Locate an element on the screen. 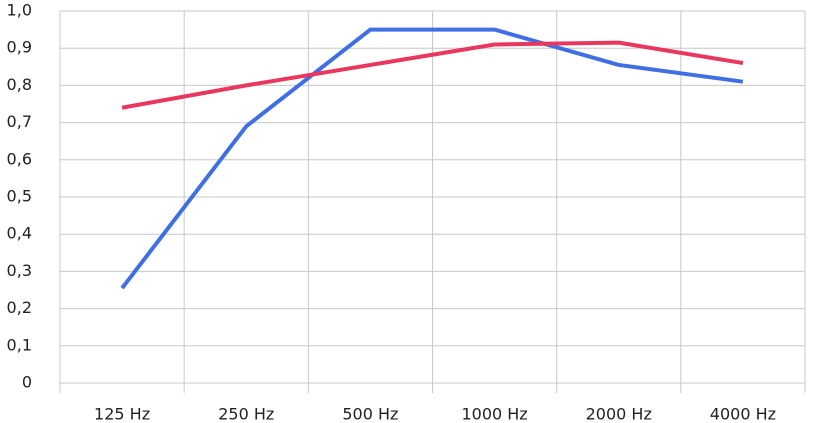 This screenshot has width=815, height=423. y-tick-label: 0,1 is located at coordinates (19, 344).